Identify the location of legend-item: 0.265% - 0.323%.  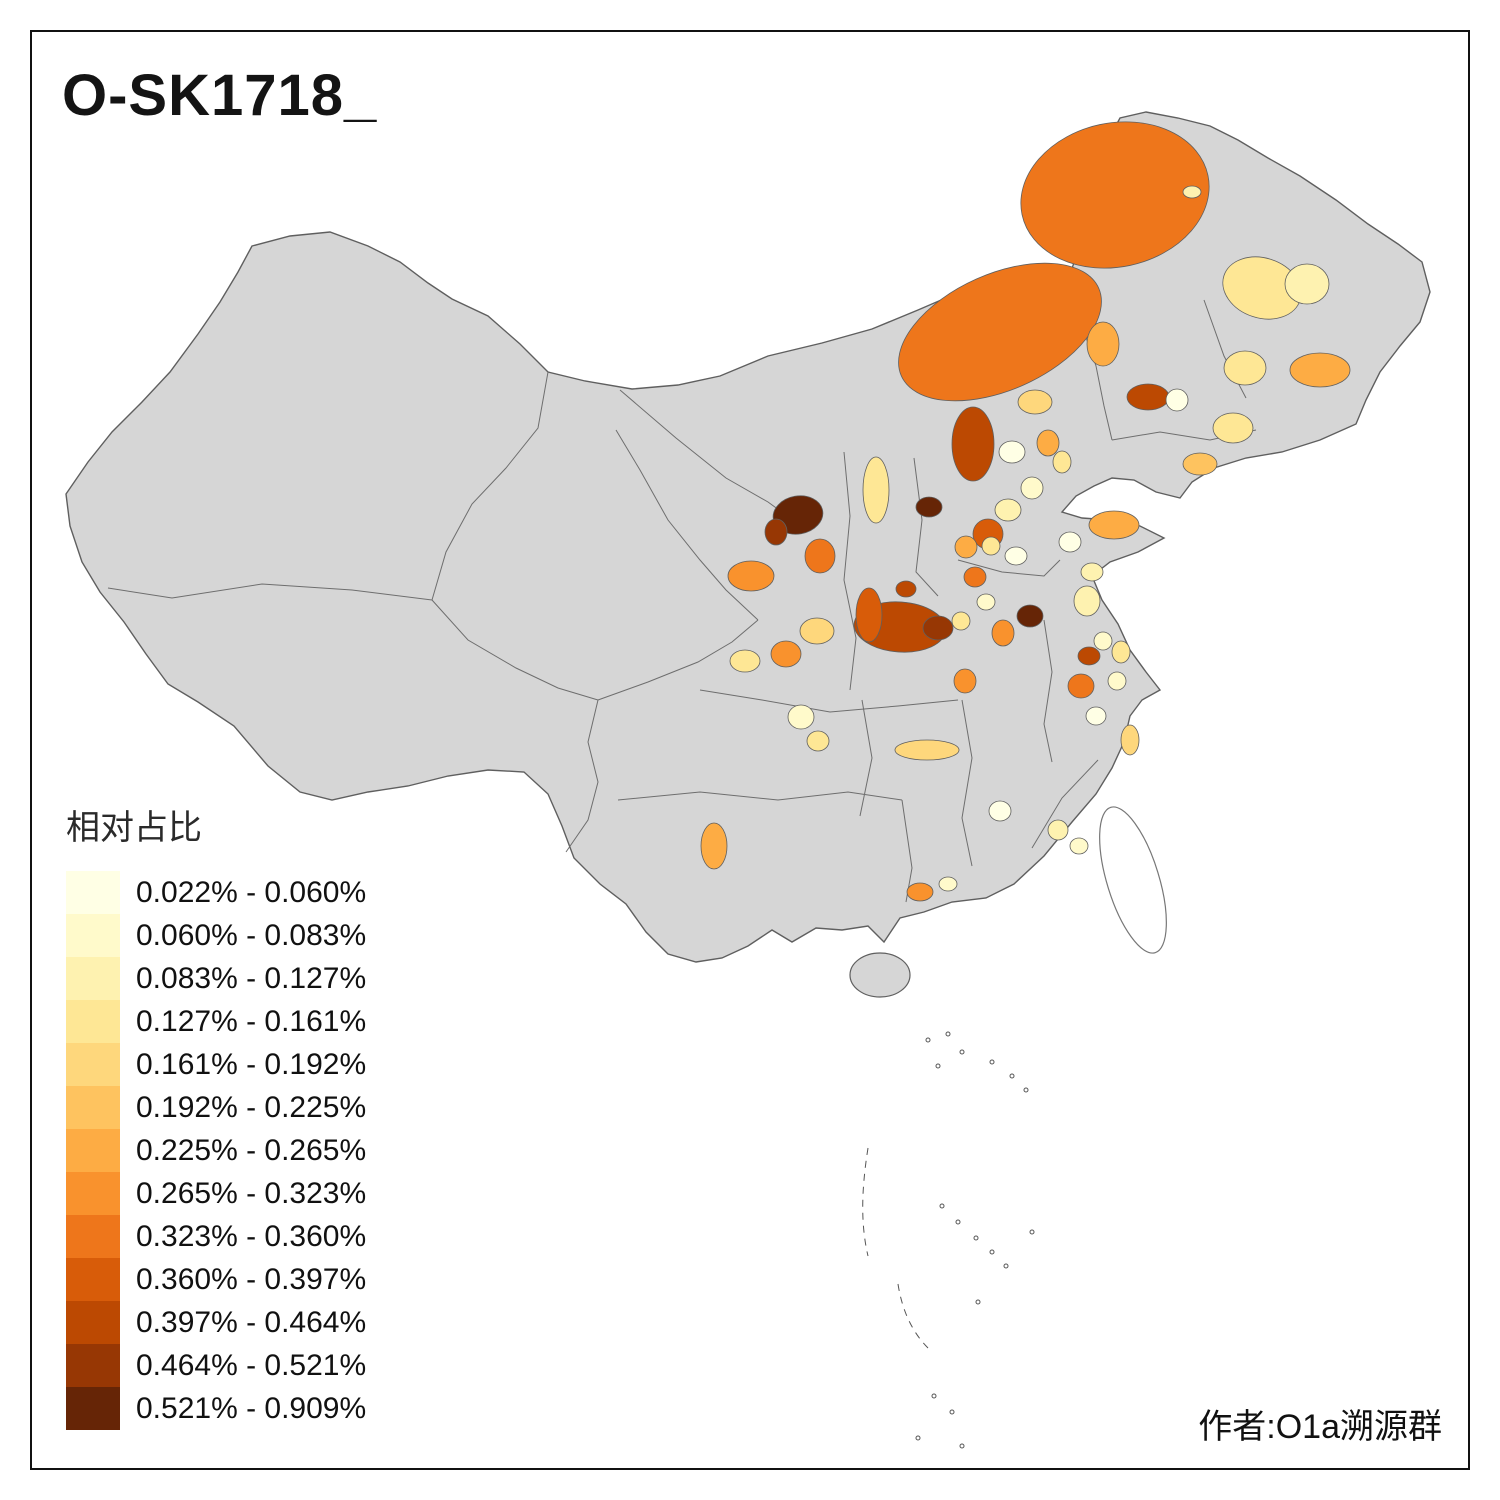
(216, 1193).